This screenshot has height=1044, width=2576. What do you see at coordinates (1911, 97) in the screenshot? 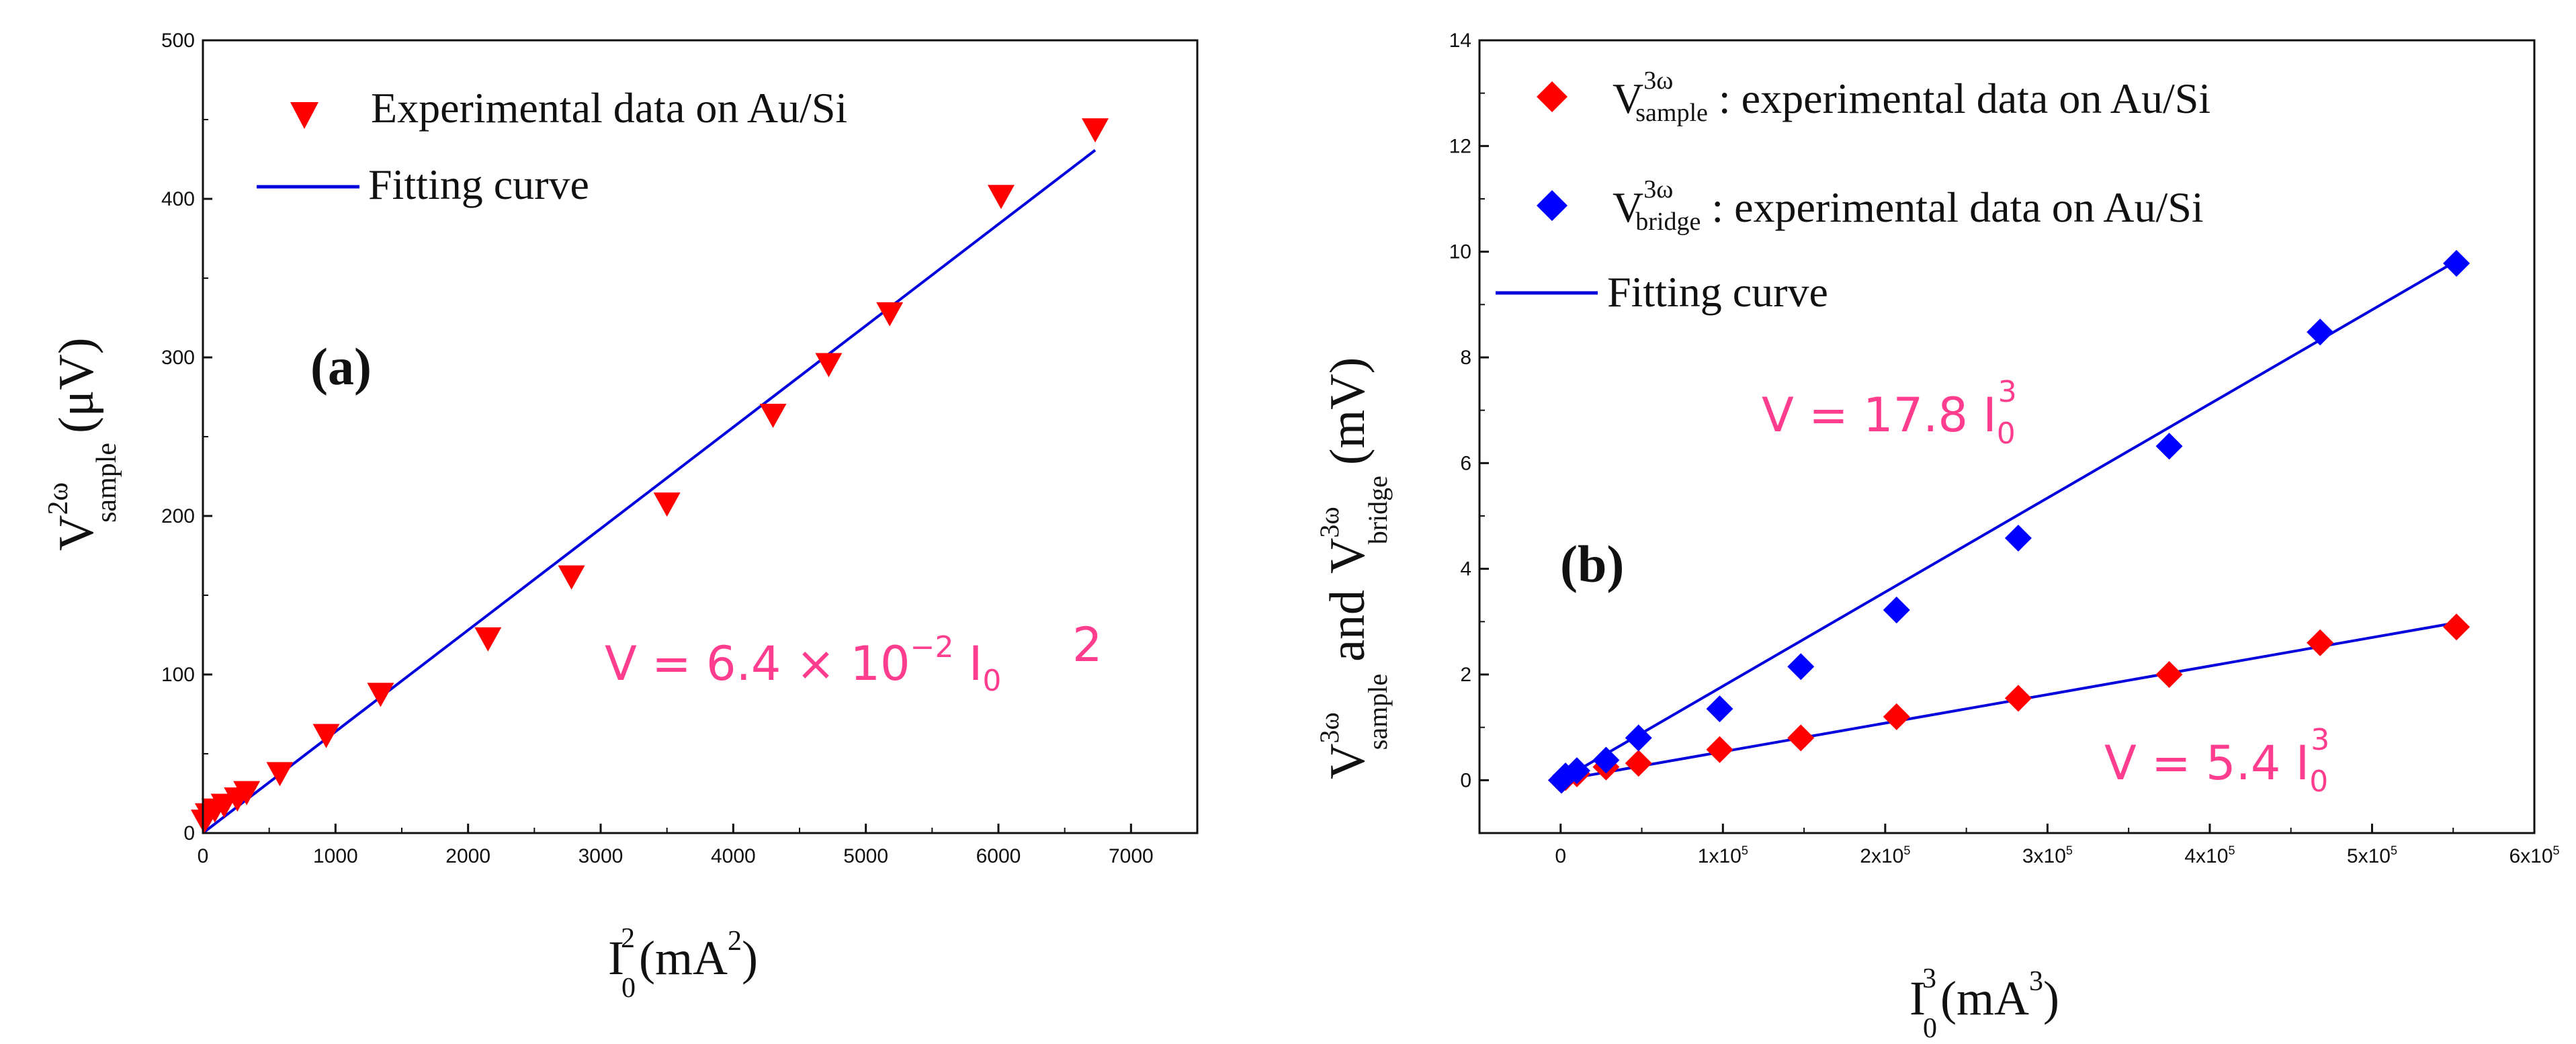
I see `legend-sample-label: V3ω sample : experimental data on Au/Si` at bounding box center [1911, 97].